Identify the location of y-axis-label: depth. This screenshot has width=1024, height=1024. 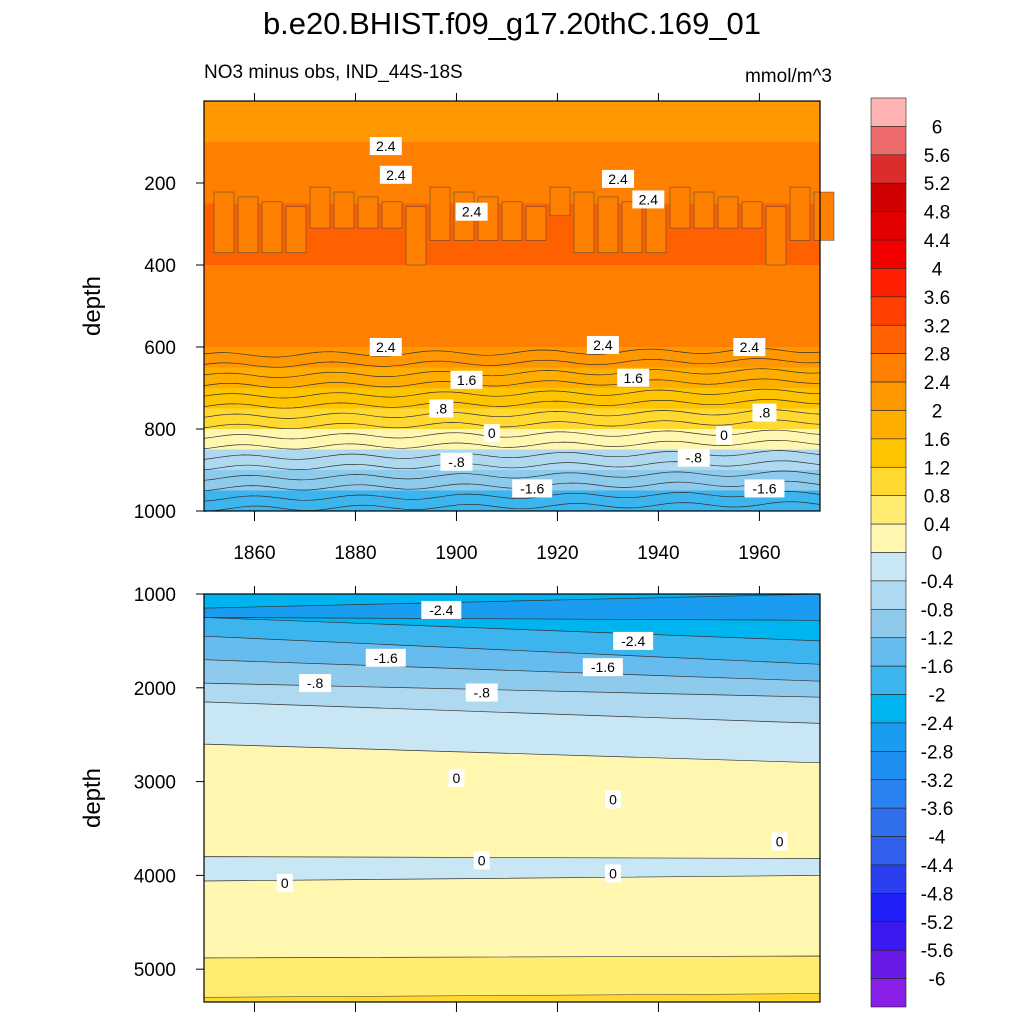
(92, 306).